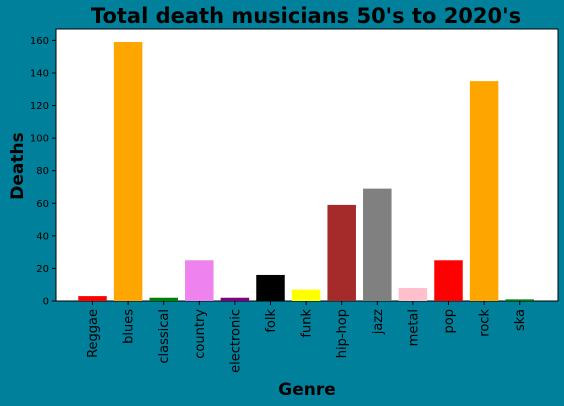 The image size is (564, 406). I want to click on y-tick-label: 100, so click(39, 139).